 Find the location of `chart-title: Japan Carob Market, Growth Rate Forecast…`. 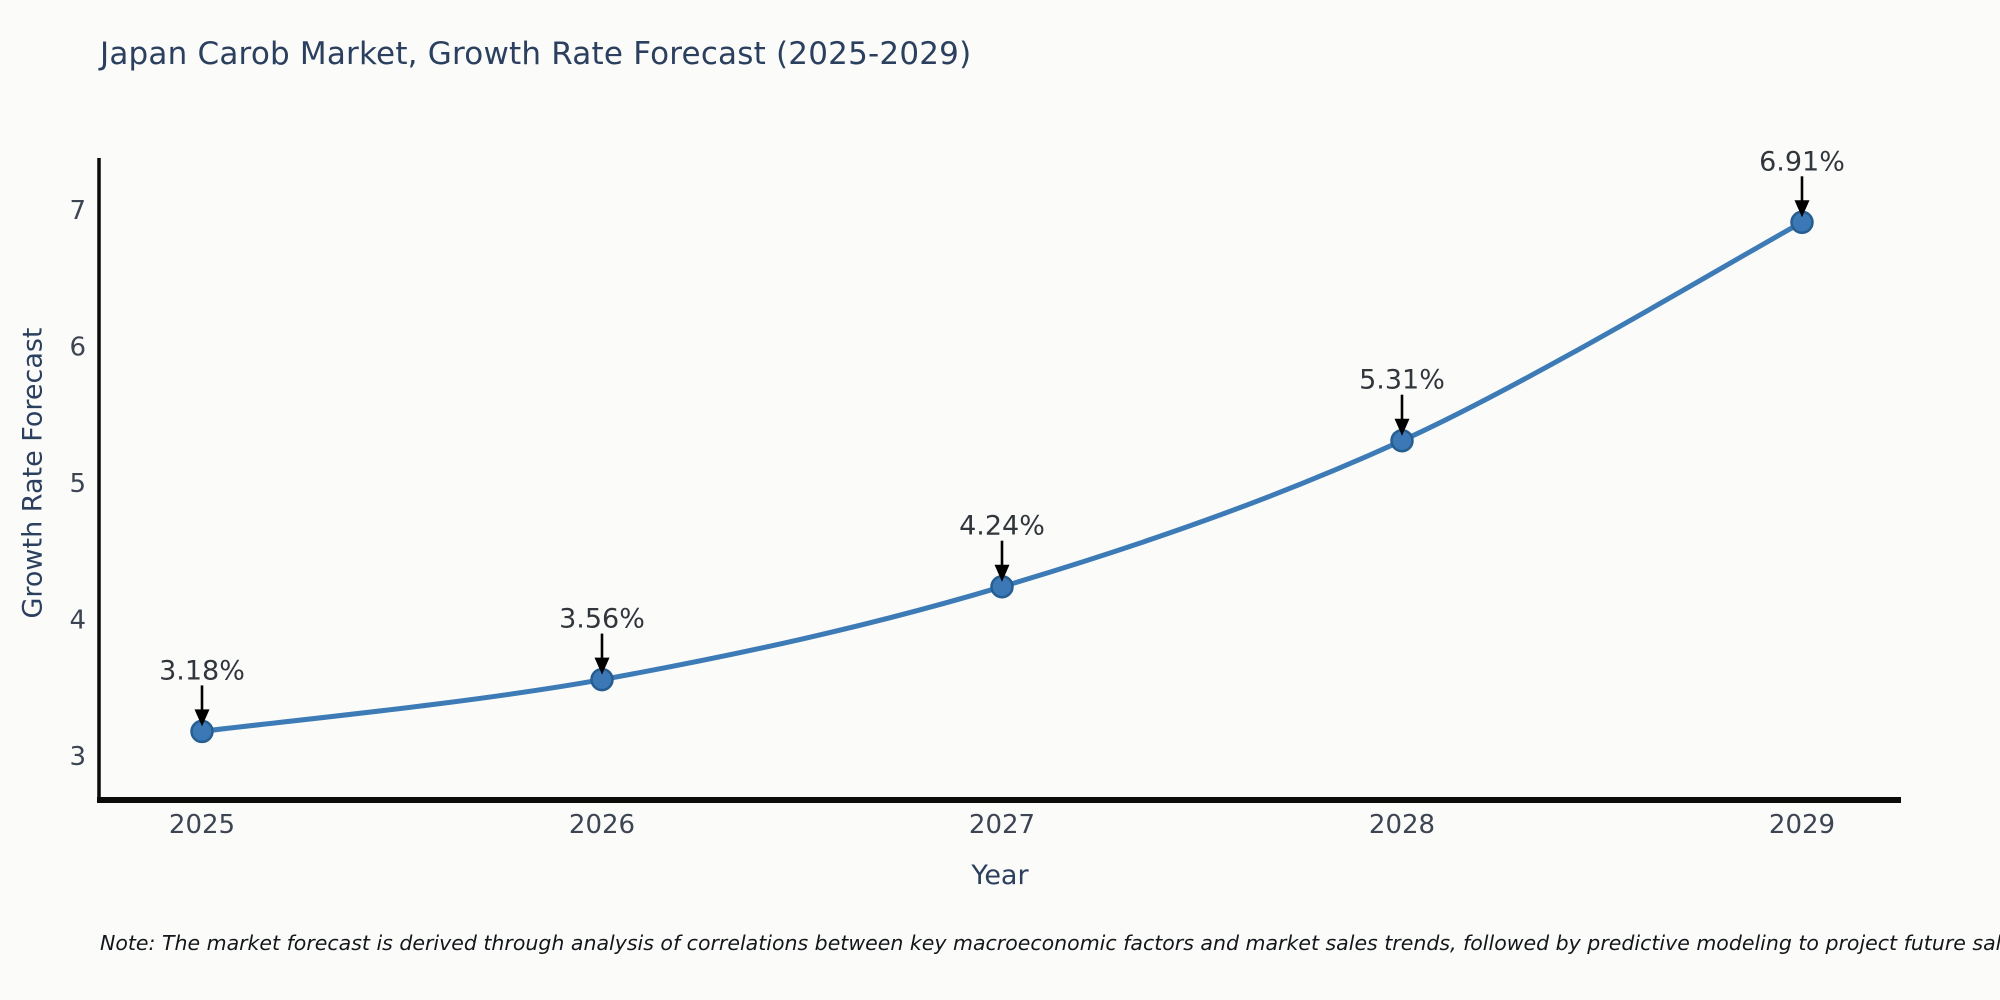

chart-title: Japan Carob Market, Growth Rate Forecast… is located at coordinates (536, 54).